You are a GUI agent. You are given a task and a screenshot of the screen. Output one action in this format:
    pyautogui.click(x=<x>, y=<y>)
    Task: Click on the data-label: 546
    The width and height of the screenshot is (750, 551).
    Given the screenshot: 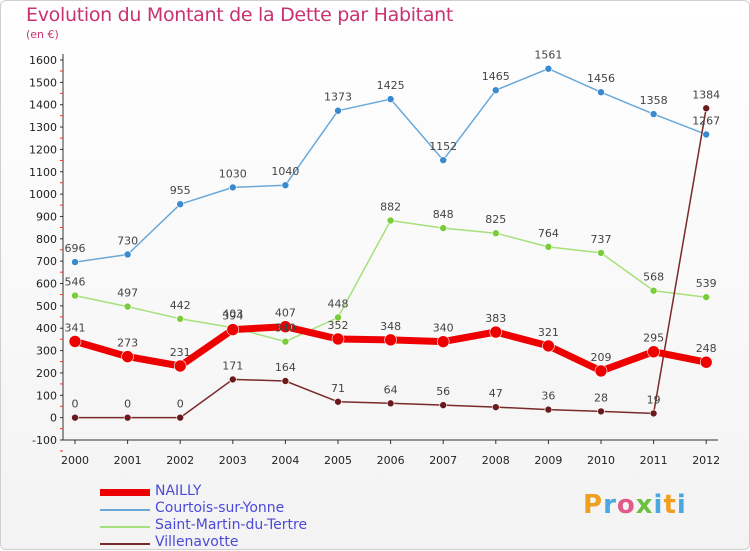 What is the action you would take?
    pyautogui.click(x=75, y=282)
    